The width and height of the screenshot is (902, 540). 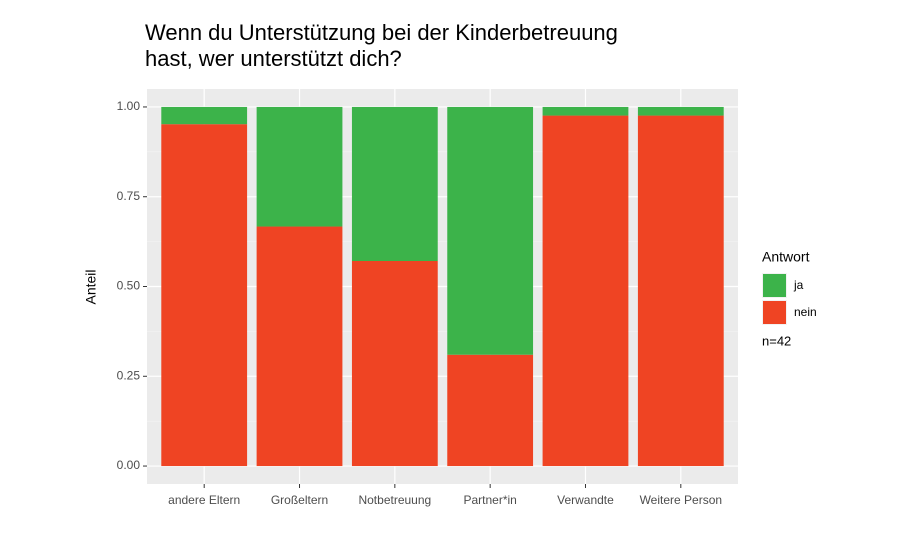 What do you see at coordinates (273, 58) in the screenshot?
I see `chart-title: hast, wer unterstützt dich?` at bounding box center [273, 58].